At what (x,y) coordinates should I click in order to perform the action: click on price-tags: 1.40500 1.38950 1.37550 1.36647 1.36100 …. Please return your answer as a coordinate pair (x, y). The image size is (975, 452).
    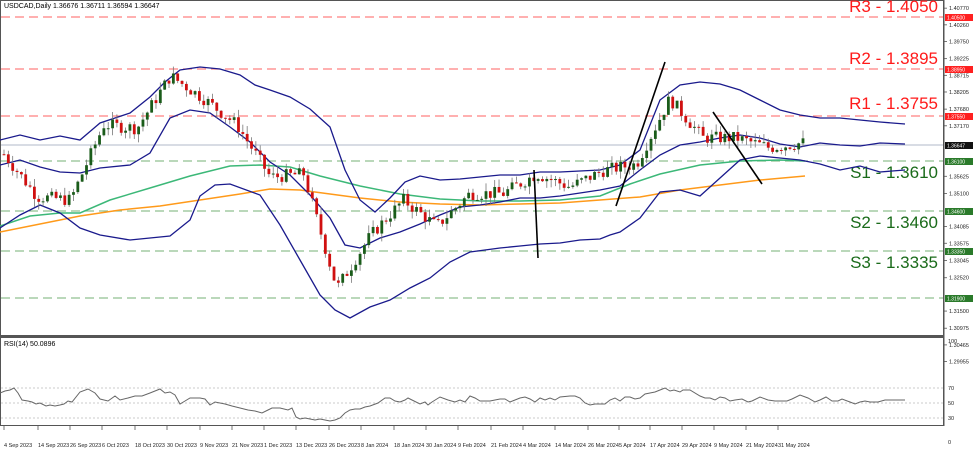
    Looking at the image, I should click on (959, 158).